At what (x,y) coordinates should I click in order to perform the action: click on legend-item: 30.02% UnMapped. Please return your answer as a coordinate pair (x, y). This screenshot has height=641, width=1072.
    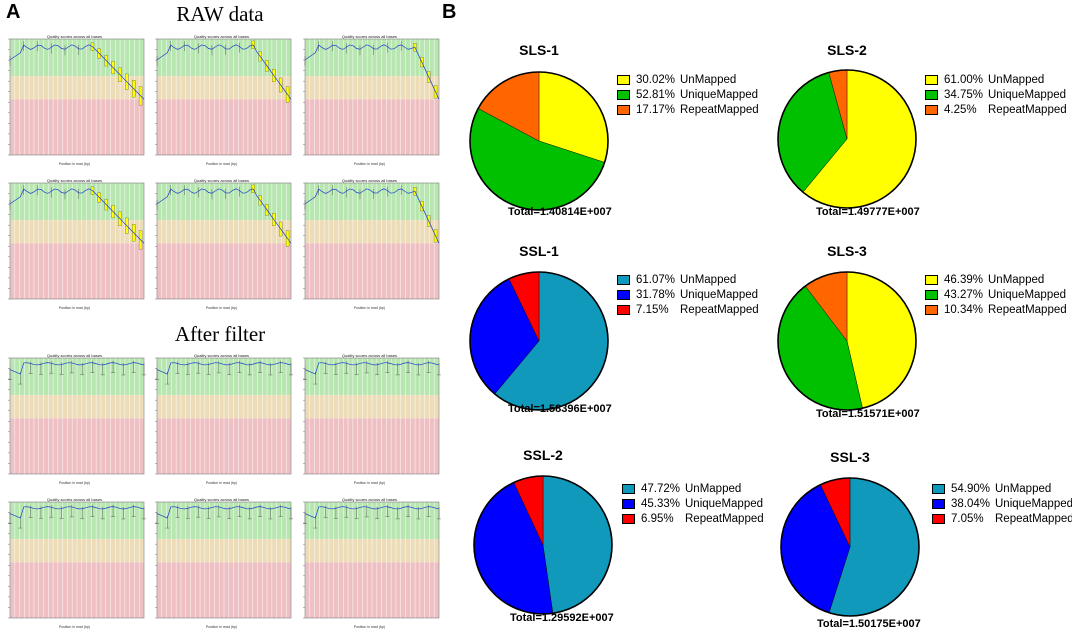
    Looking at the image, I should click on (688, 79).